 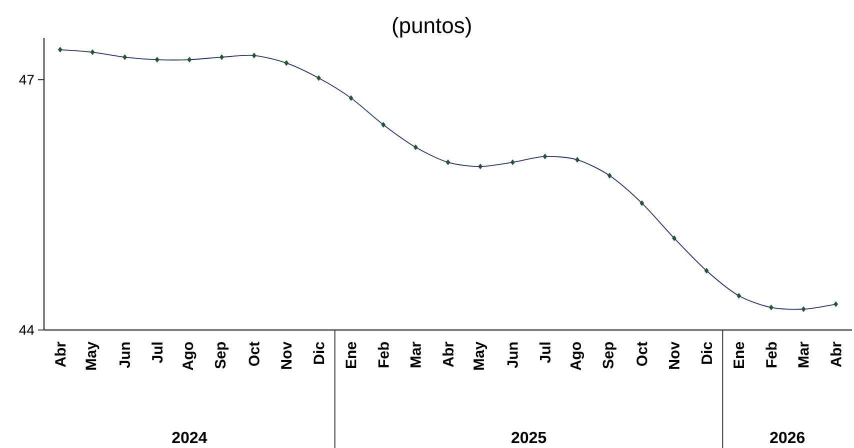 I want to click on chart-title: (puntos), so click(x=431, y=27).